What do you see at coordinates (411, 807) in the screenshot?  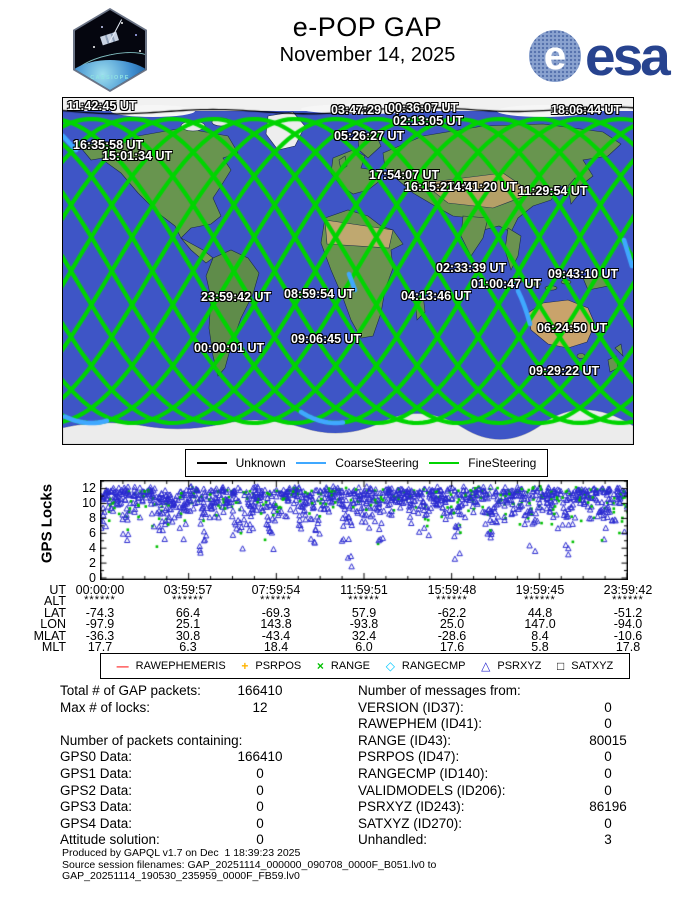 I see `stat-label: PSRXYZ (ID243):` at bounding box center [411, 807].